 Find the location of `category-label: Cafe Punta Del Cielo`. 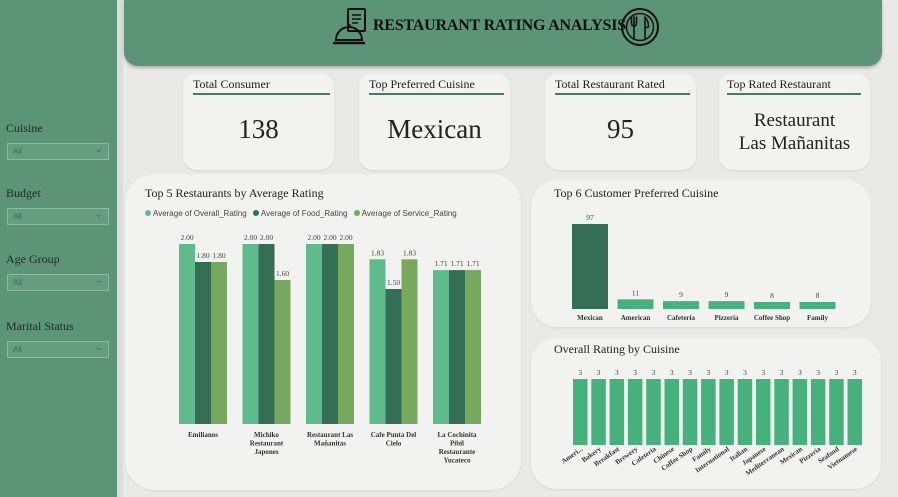

category-label: Cafe Punta Del Cielo is located at coordinates (394, 439).